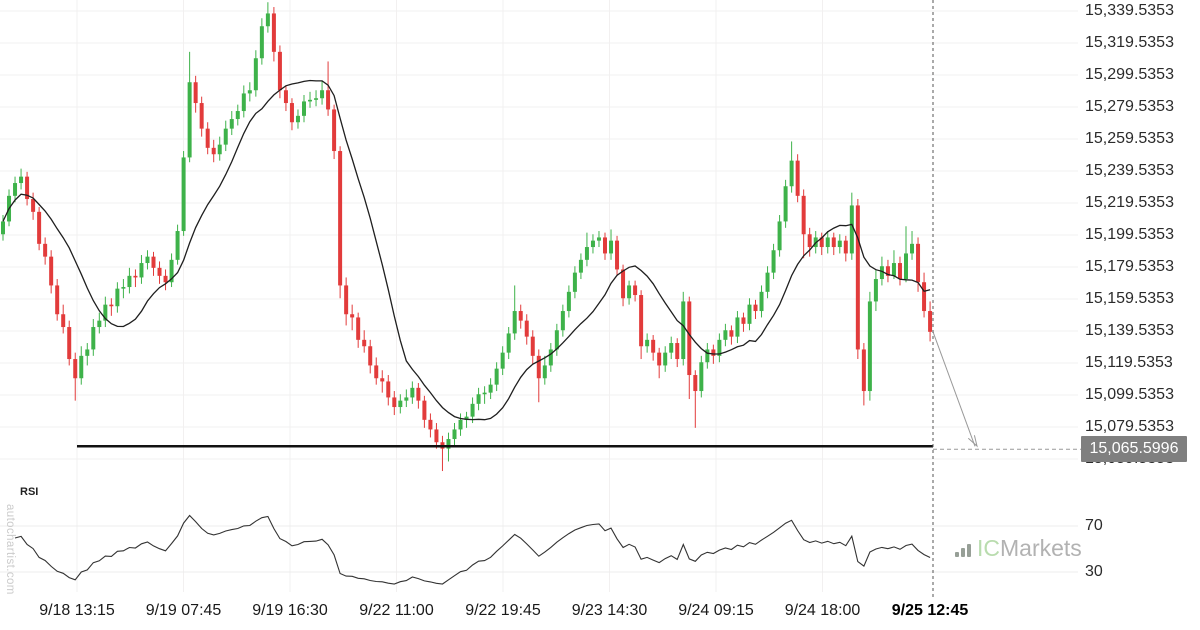 The width and height of the screenshot is (1200, 630). Describe the element at coordinates (1094, 525) in the screenshot. I see `rsi-axis-label: 70` at that location.